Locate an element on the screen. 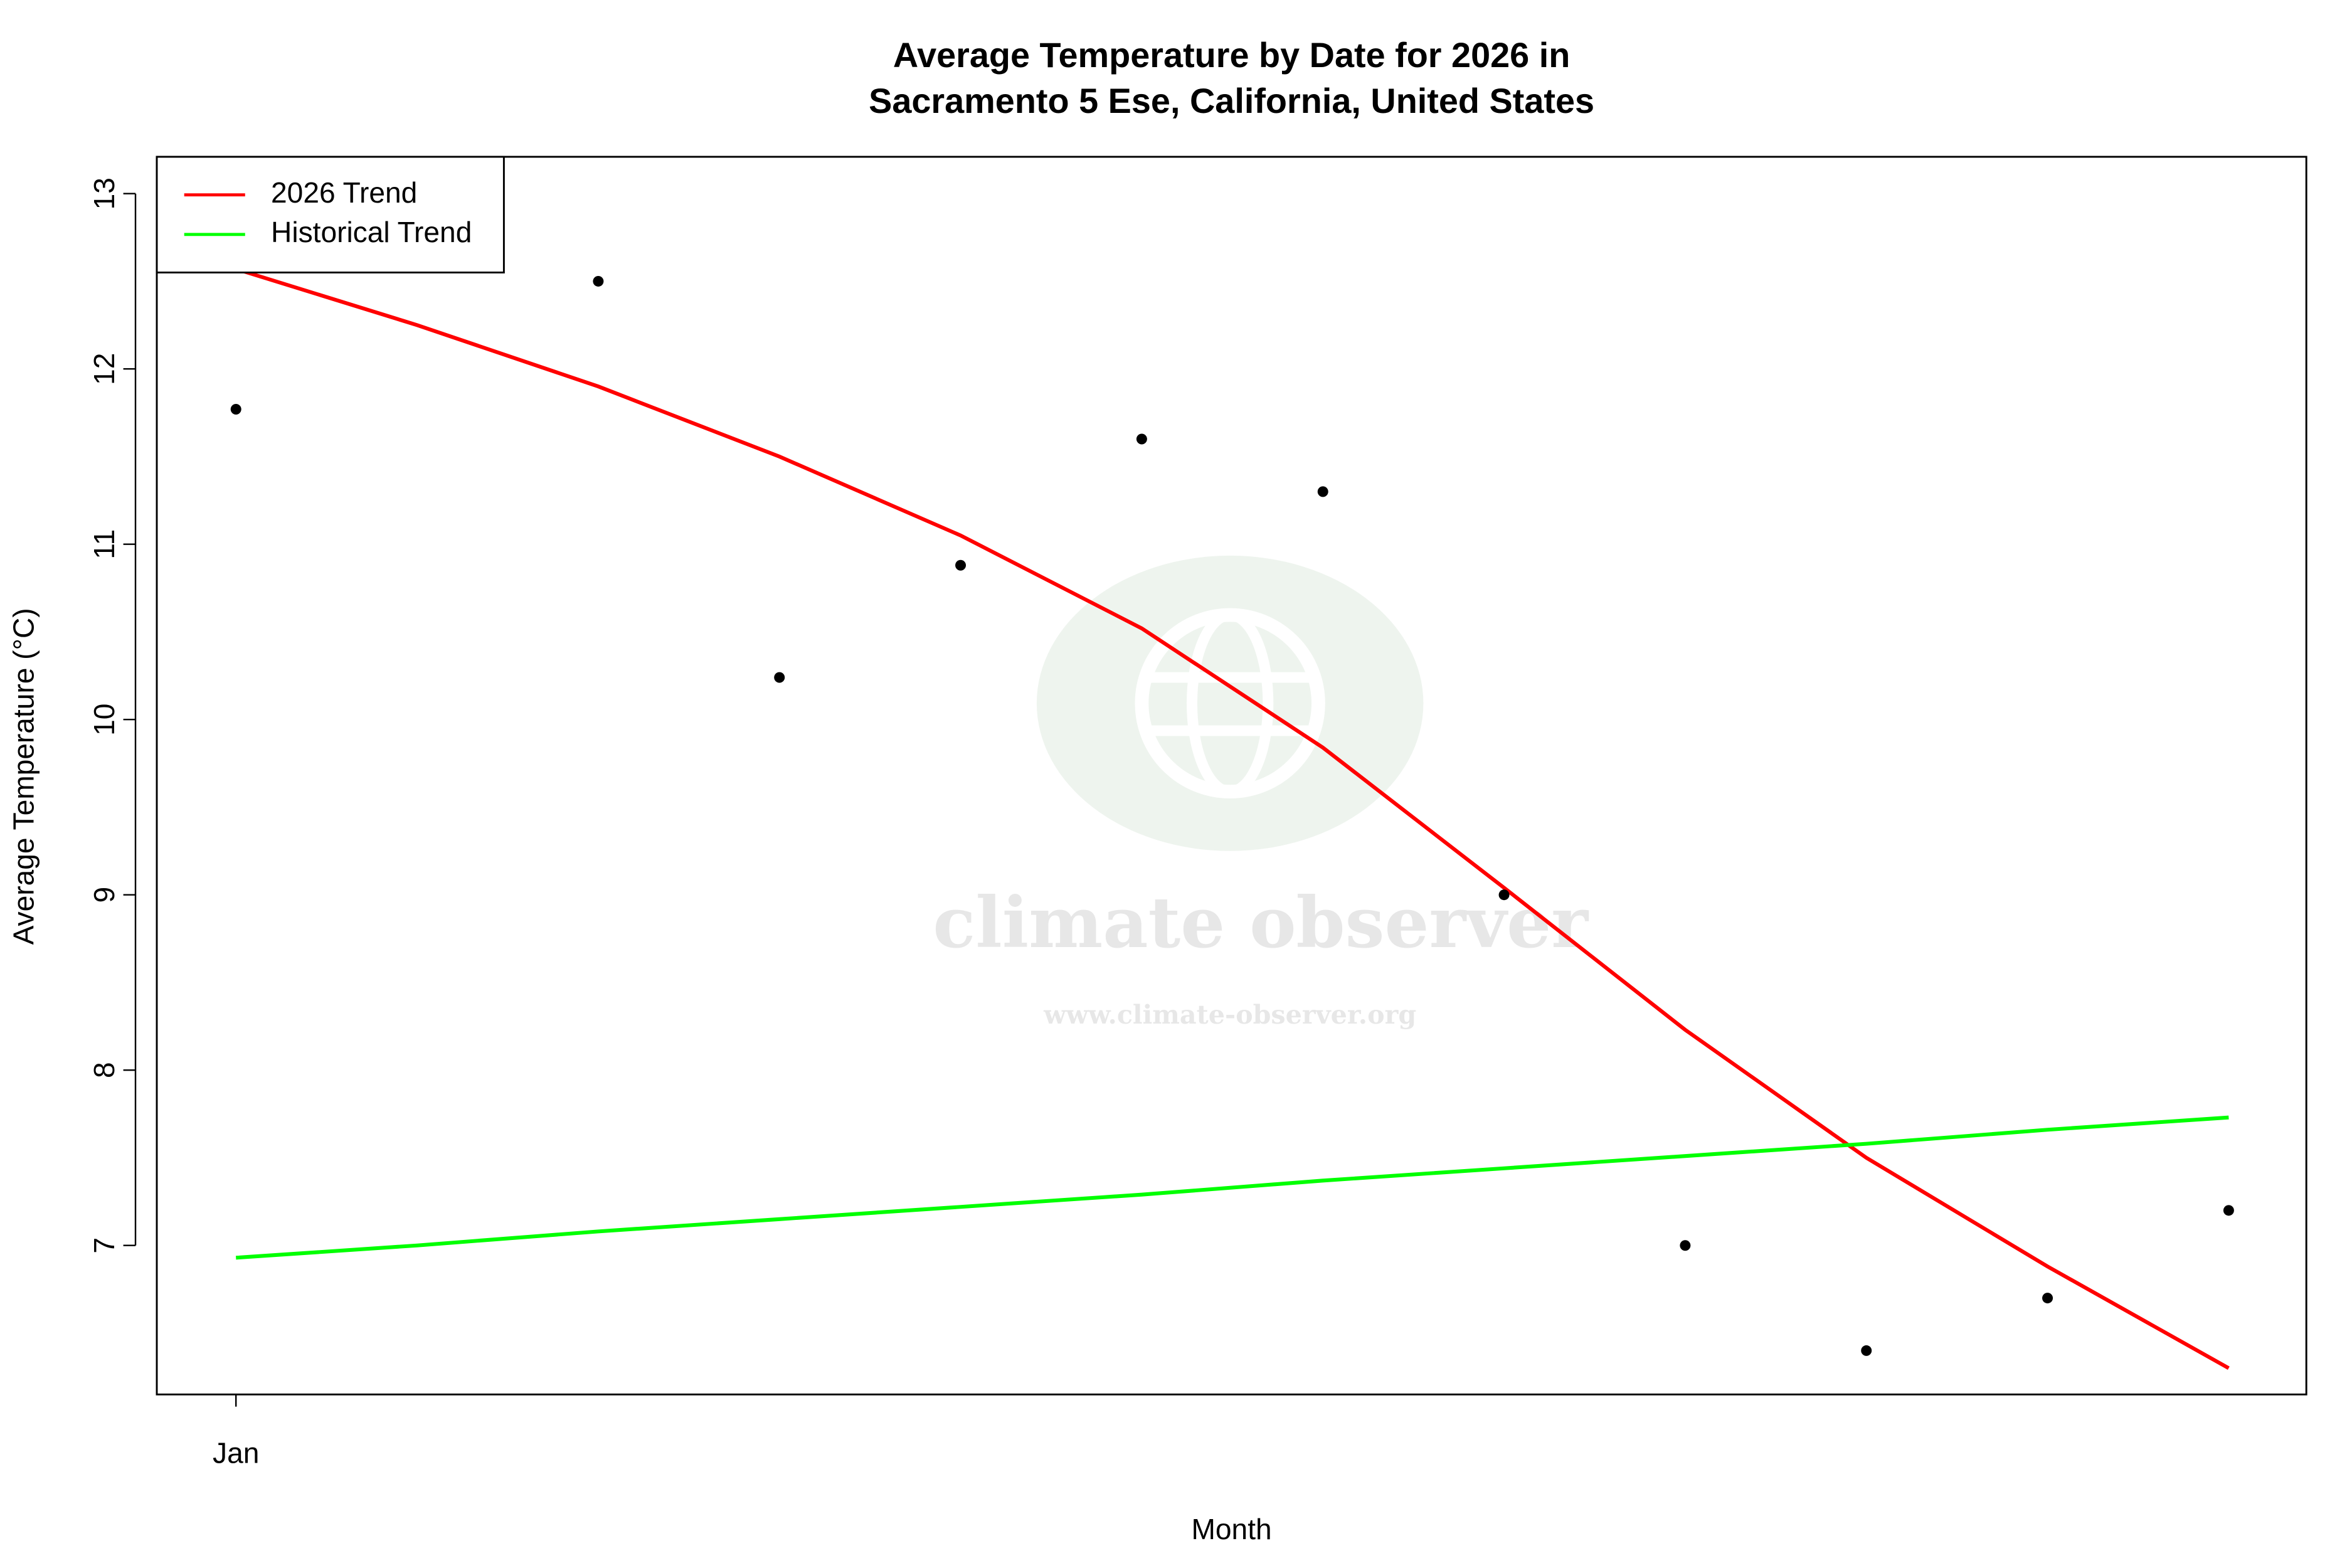  watermark-globe is located at coordinates (1230, 703).